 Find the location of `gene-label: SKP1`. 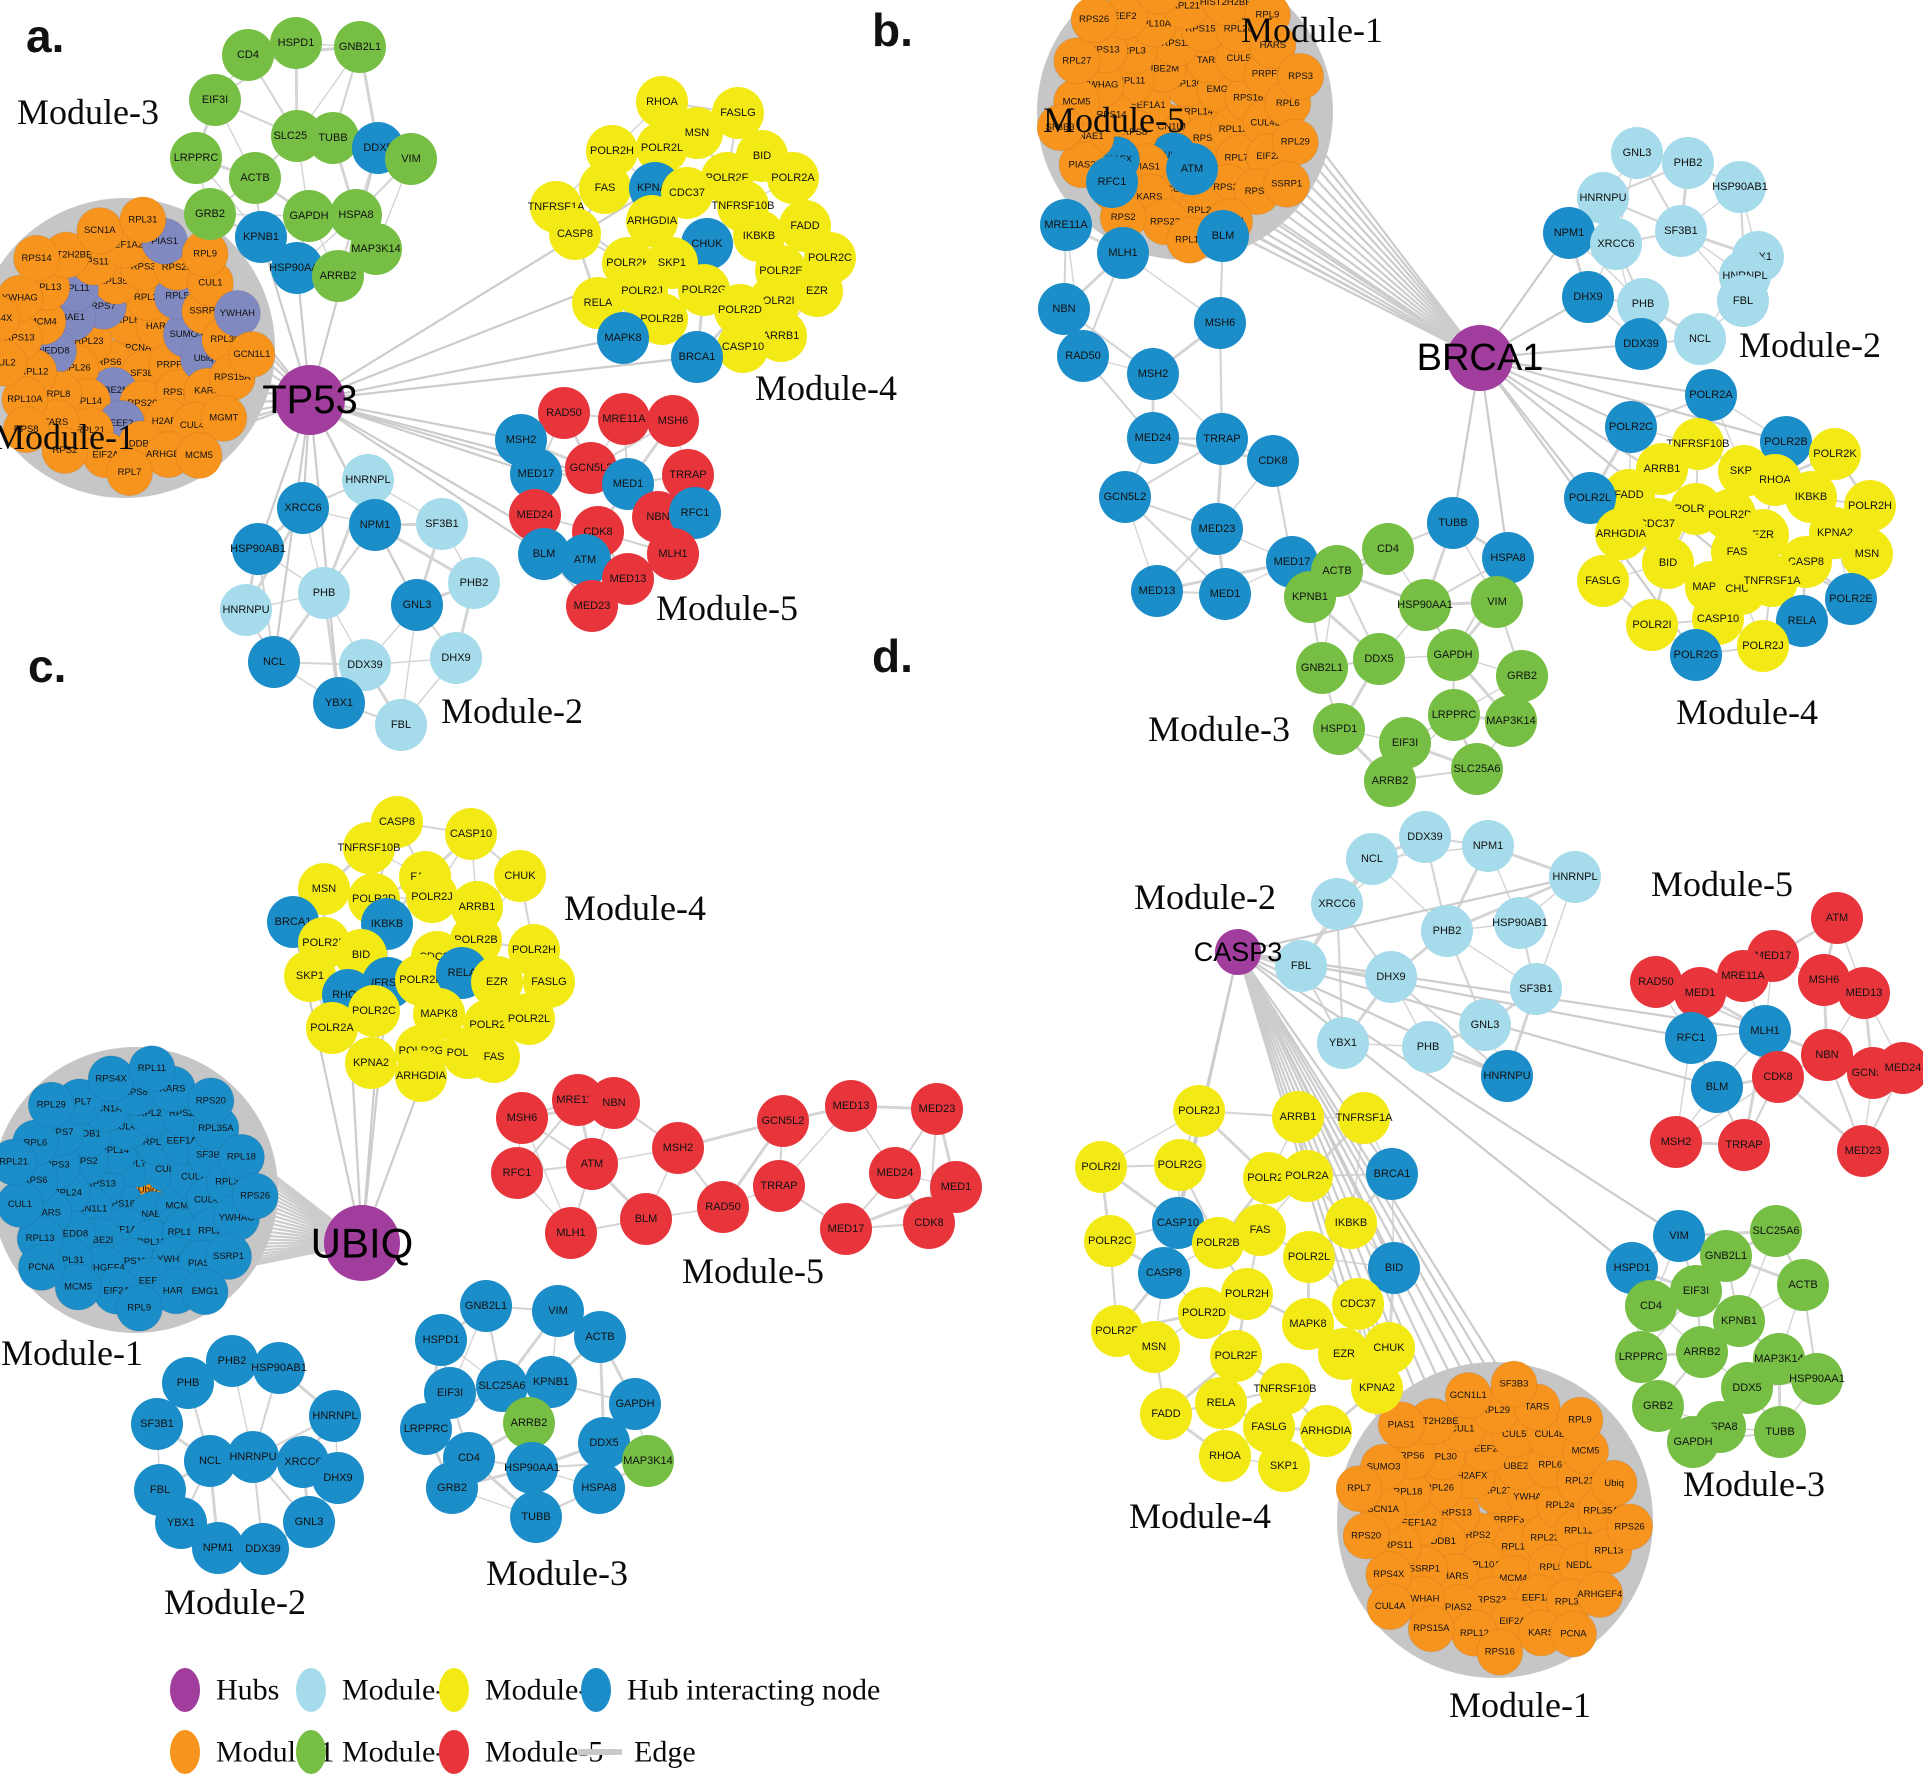

gene-label: SKP1 is located at coordinates (310, 976).